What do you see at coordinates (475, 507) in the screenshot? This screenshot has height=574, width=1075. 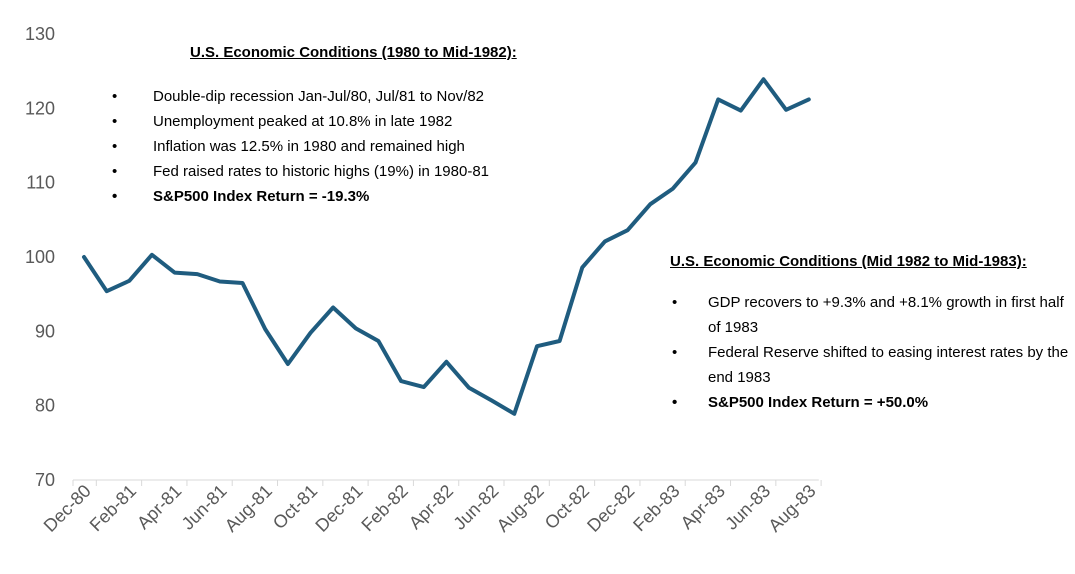 I see `x-tick-label: Jun-82` at bounding box center [475, 507].